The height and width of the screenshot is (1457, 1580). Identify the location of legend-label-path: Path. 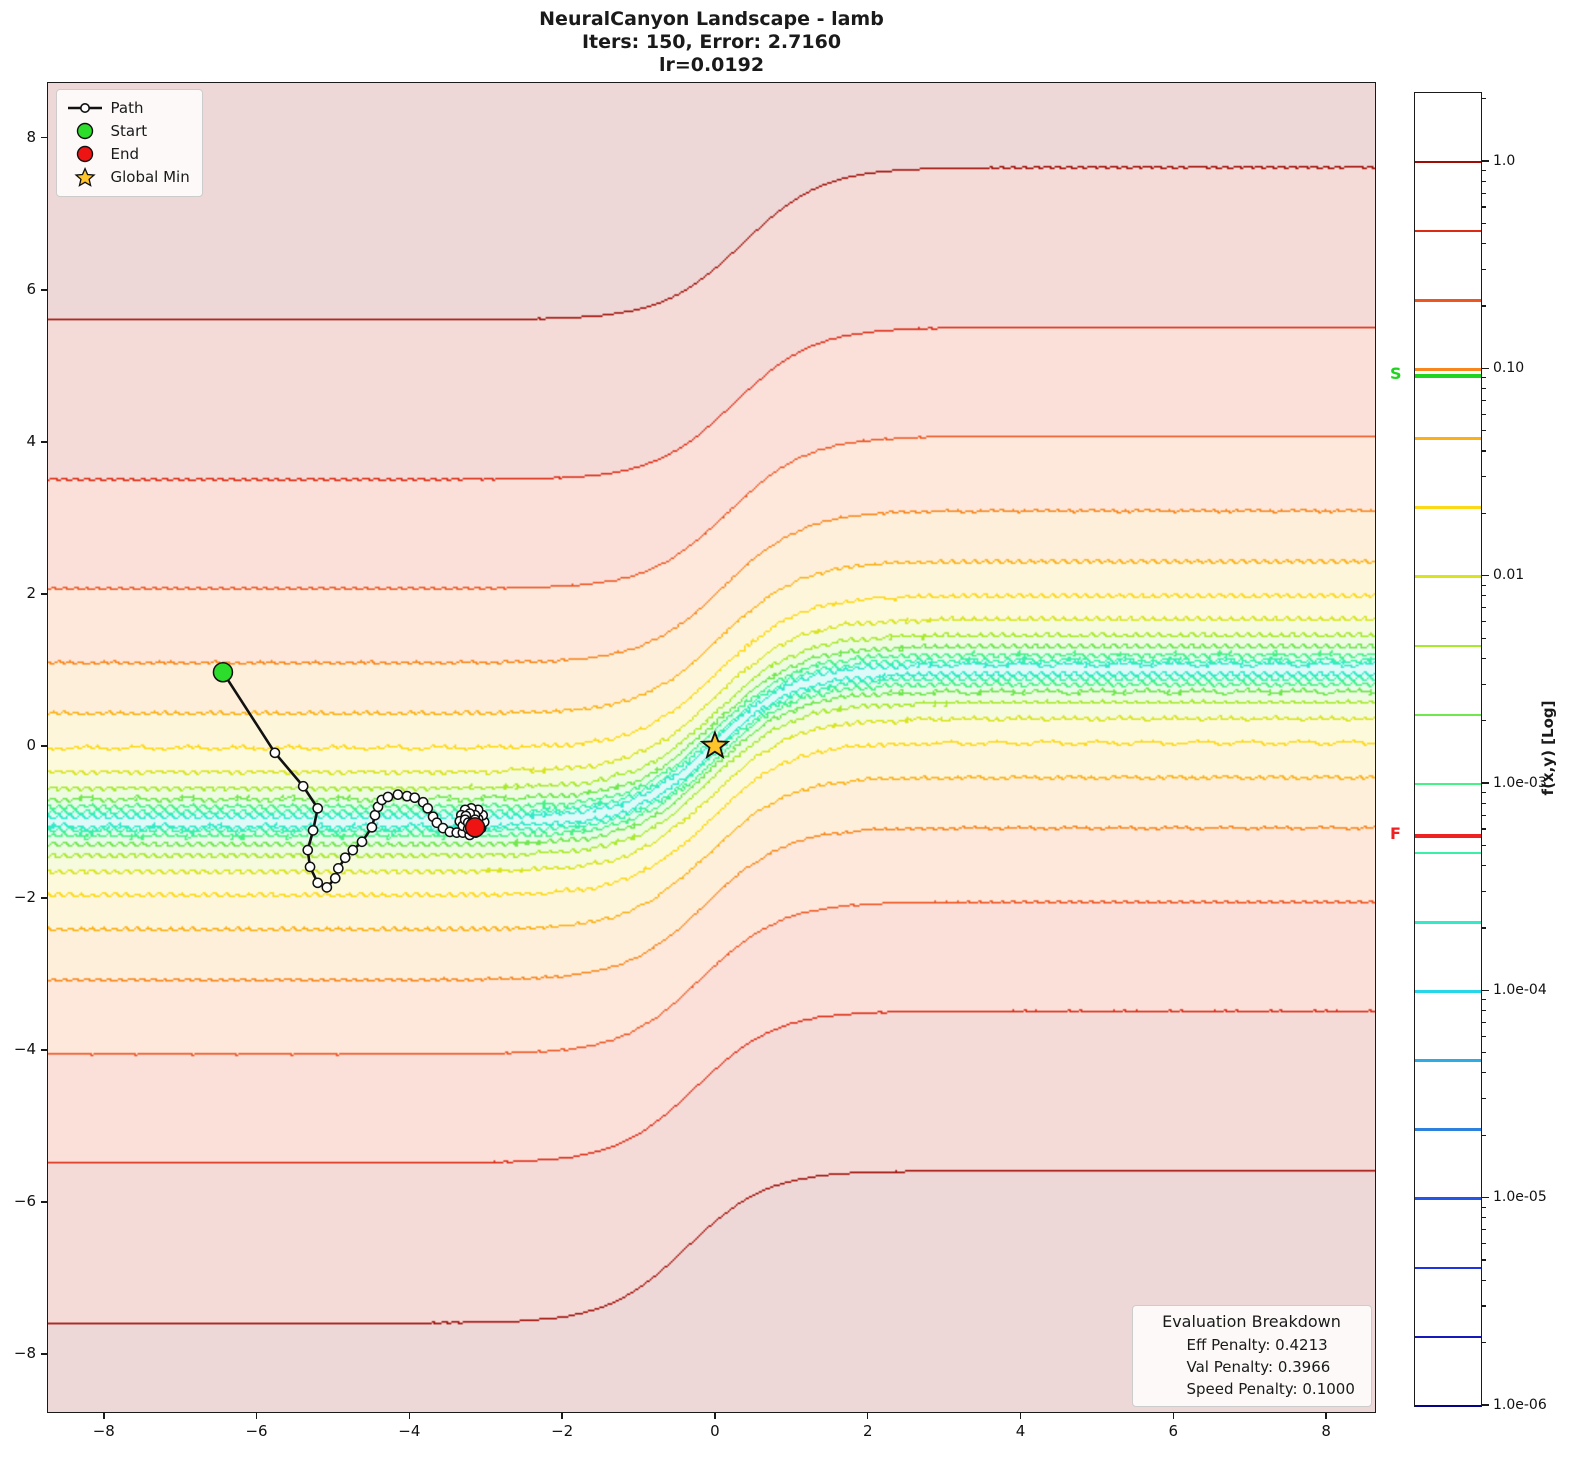
(127, 108).